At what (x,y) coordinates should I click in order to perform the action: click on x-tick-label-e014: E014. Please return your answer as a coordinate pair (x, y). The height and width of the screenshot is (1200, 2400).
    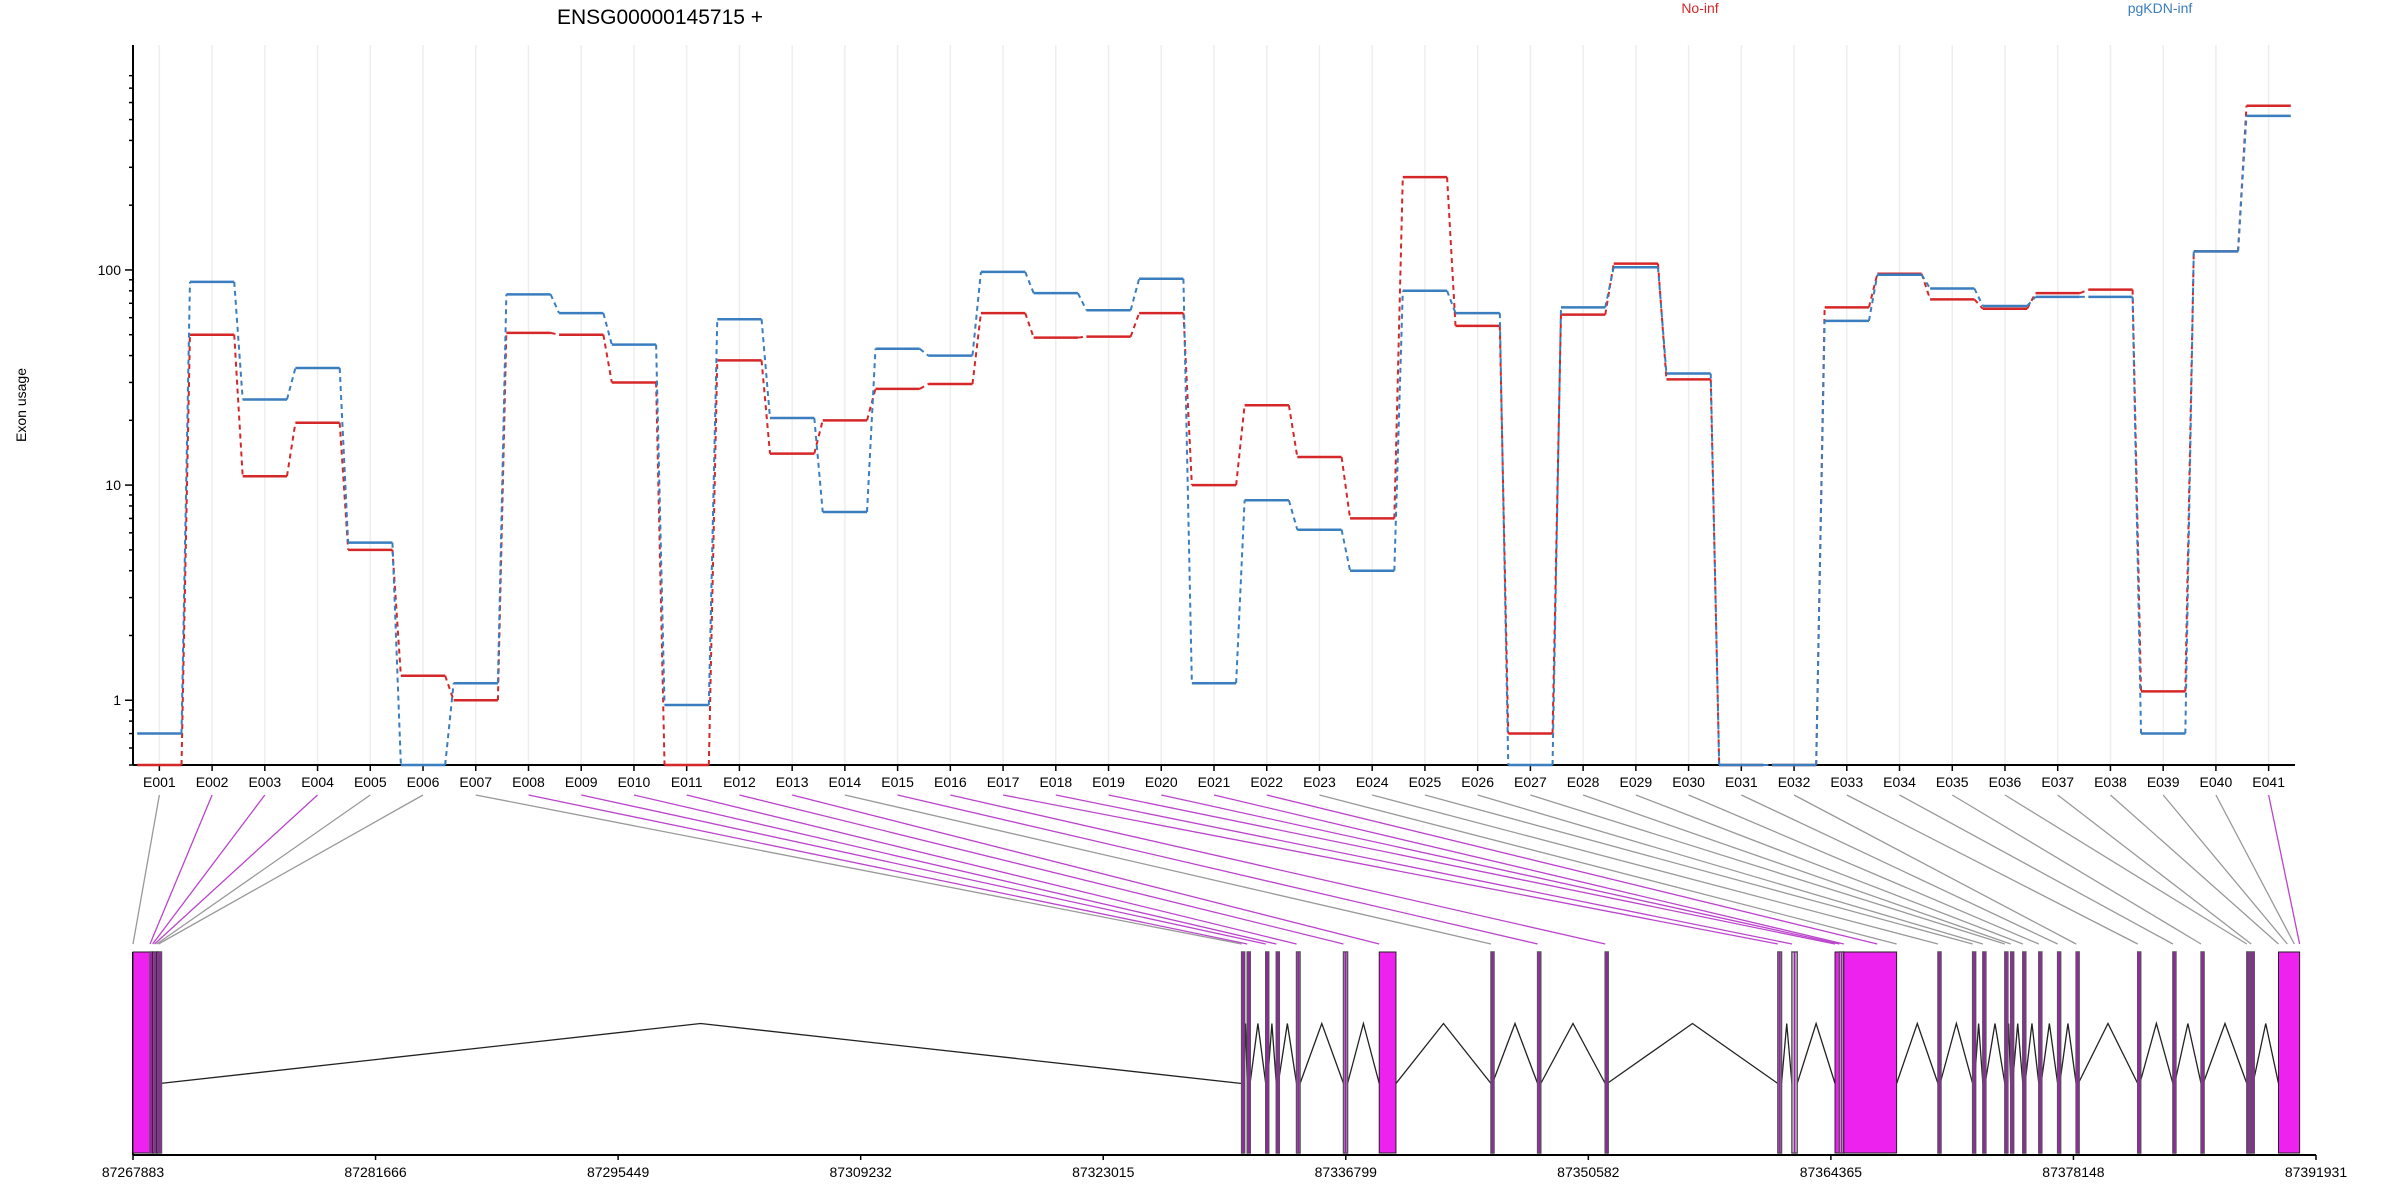
    Looking at the image, I should click on (845, 782).